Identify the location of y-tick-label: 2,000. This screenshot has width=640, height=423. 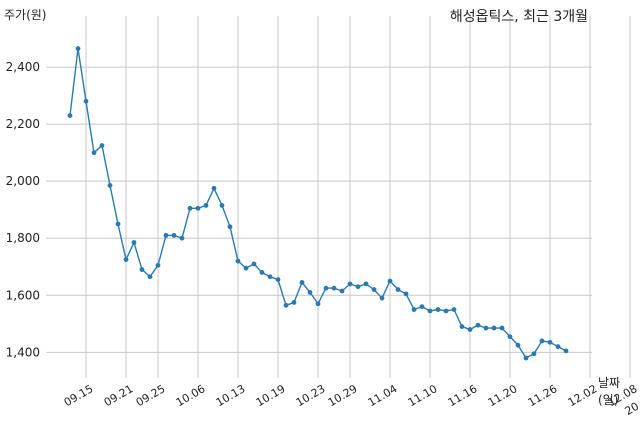
(23, 181).